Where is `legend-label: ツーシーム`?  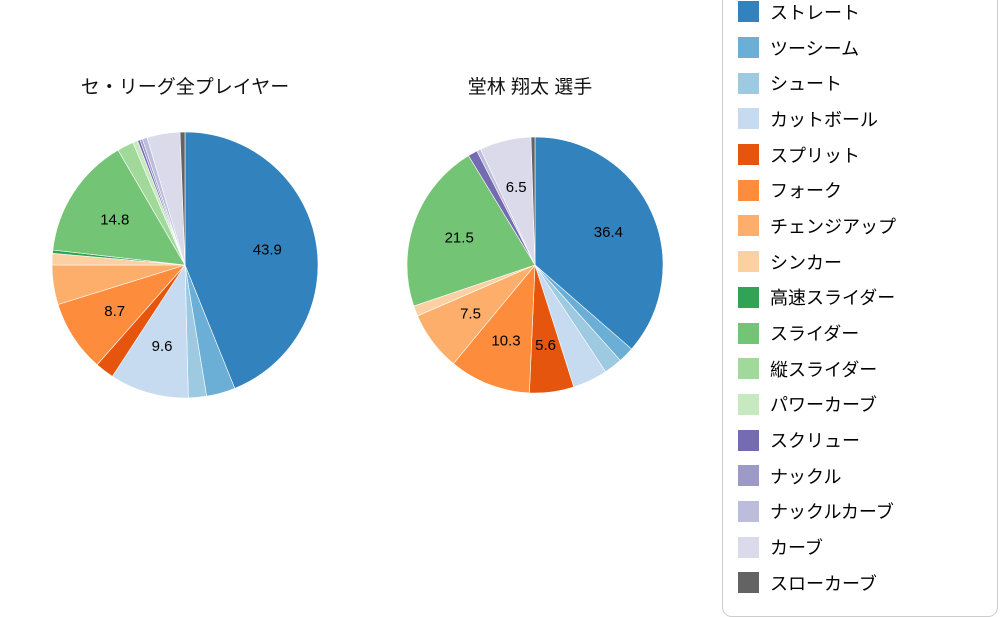 legend-label: ツーシーム is located at coordinates (815, 48).